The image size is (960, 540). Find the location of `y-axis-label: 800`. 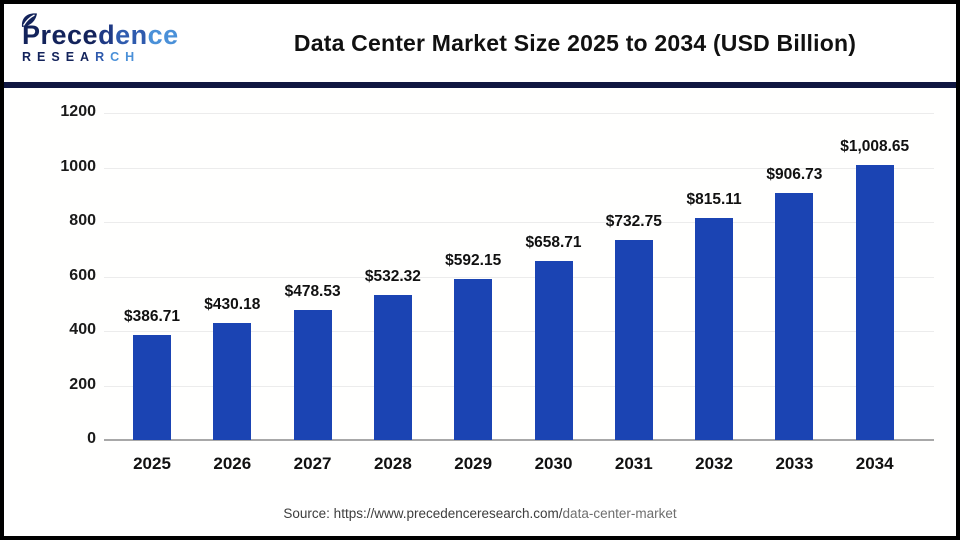

y-axis-label: 800 is located at coordinates (82, 220).